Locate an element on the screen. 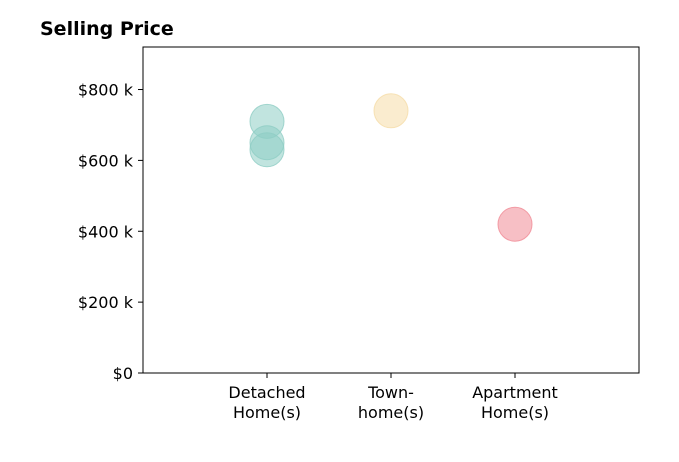 The width and height of the screenshot is (679, 462). y-tick-label: $600 k is located at coordinates (106, 160).